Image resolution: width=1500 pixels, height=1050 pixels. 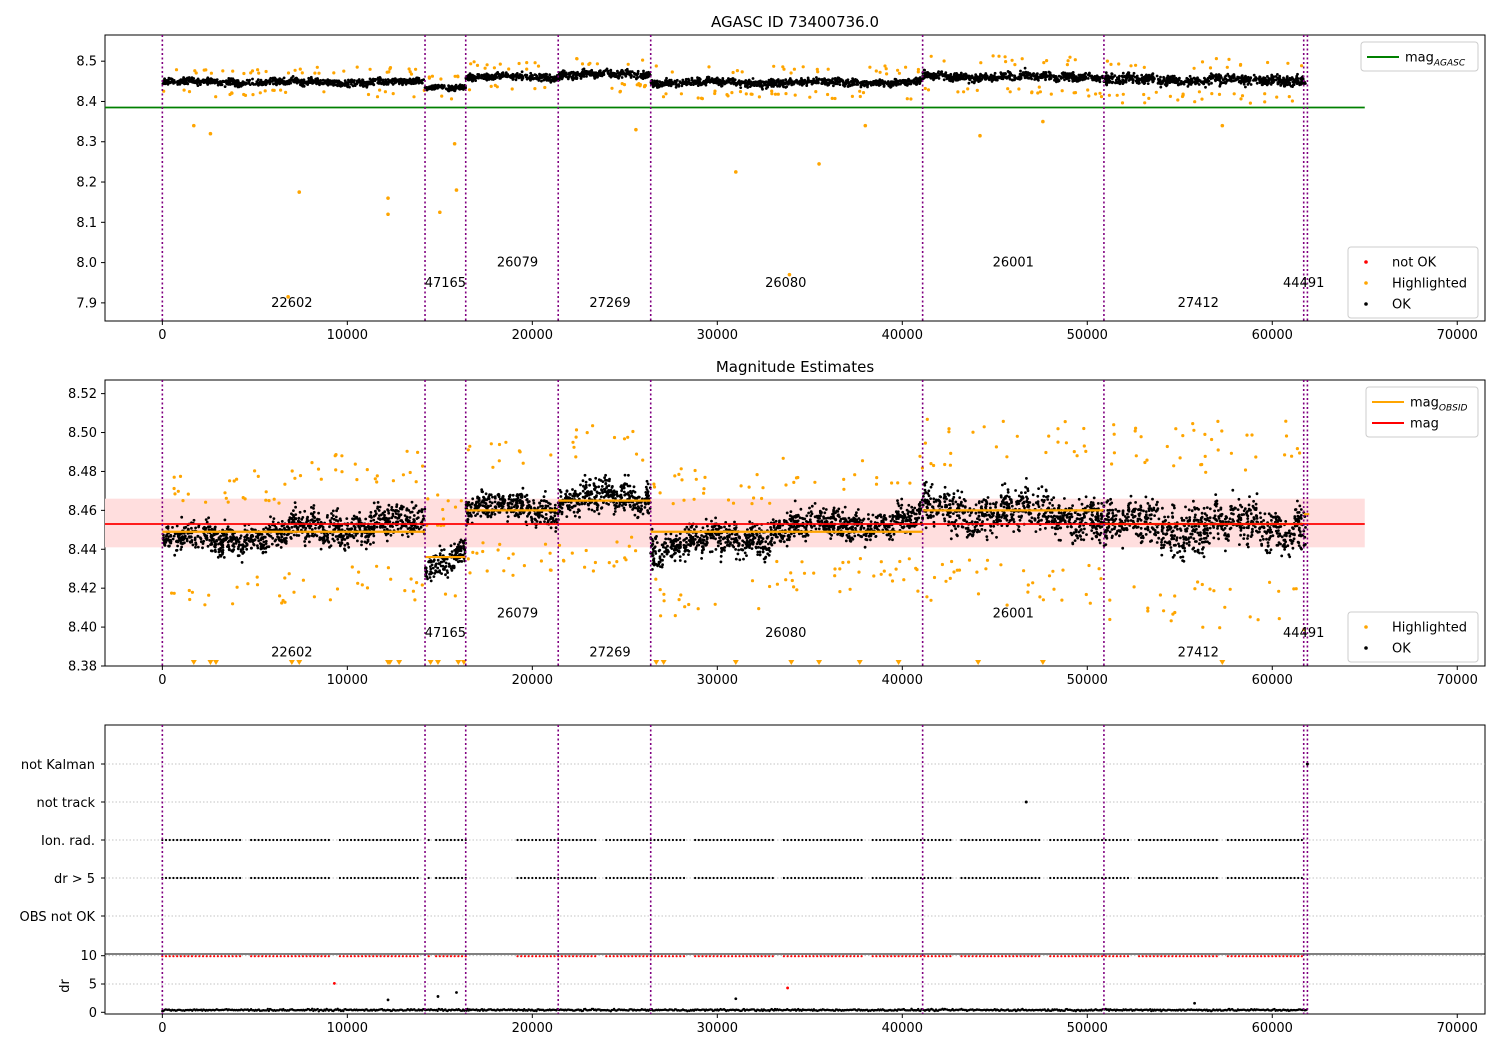 I want to click on panel1-bottom-legend-label: OK, so click(x=1401, y=305).